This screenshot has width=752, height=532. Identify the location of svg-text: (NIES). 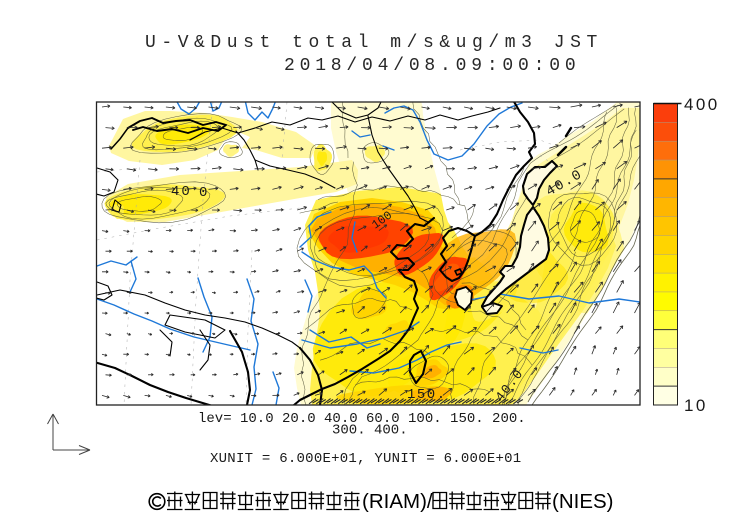
(583, 501).